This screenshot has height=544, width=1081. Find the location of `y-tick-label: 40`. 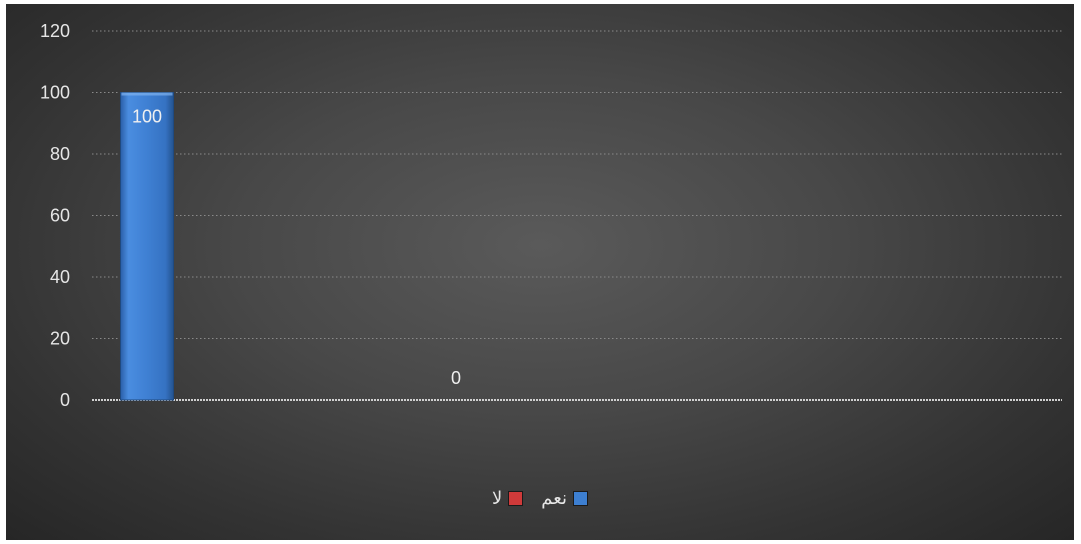

y-tick-label: 40 is located at coordinates (60, 277).